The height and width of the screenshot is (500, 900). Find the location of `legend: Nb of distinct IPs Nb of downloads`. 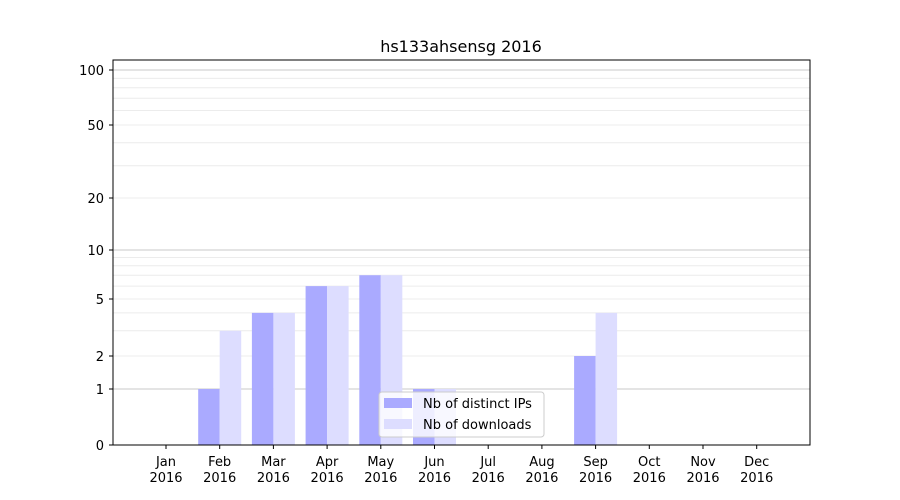

legend: Nb of distinct IPs Nb of downloads is located at coordinates (461, 414).